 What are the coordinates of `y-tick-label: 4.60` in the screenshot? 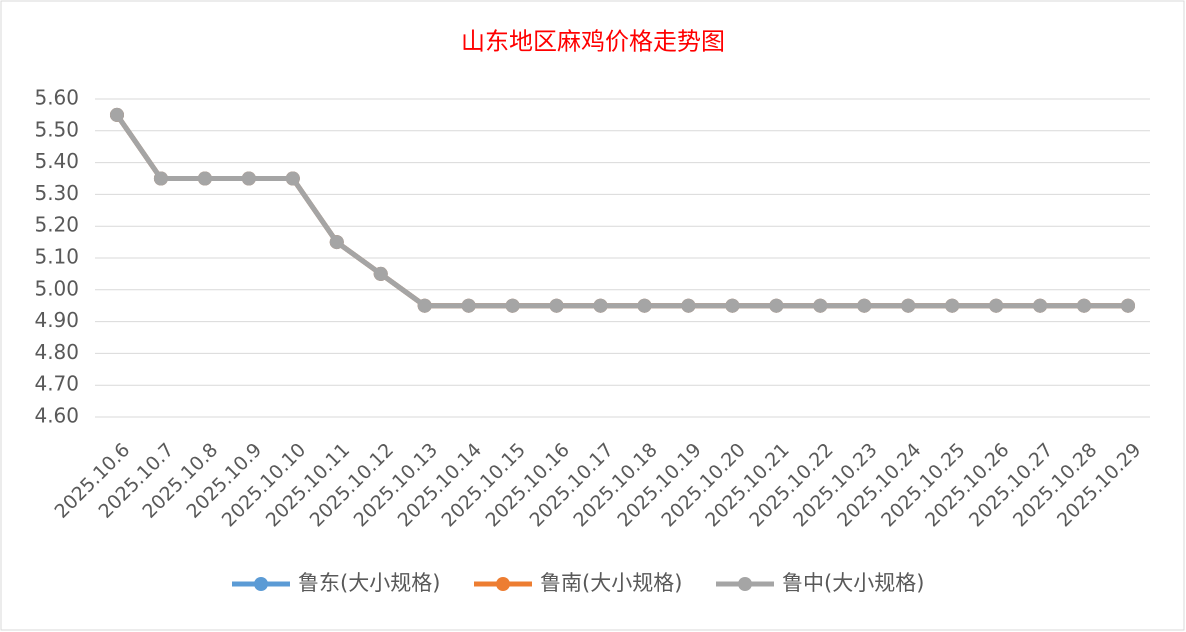 It's located at (56, 416).